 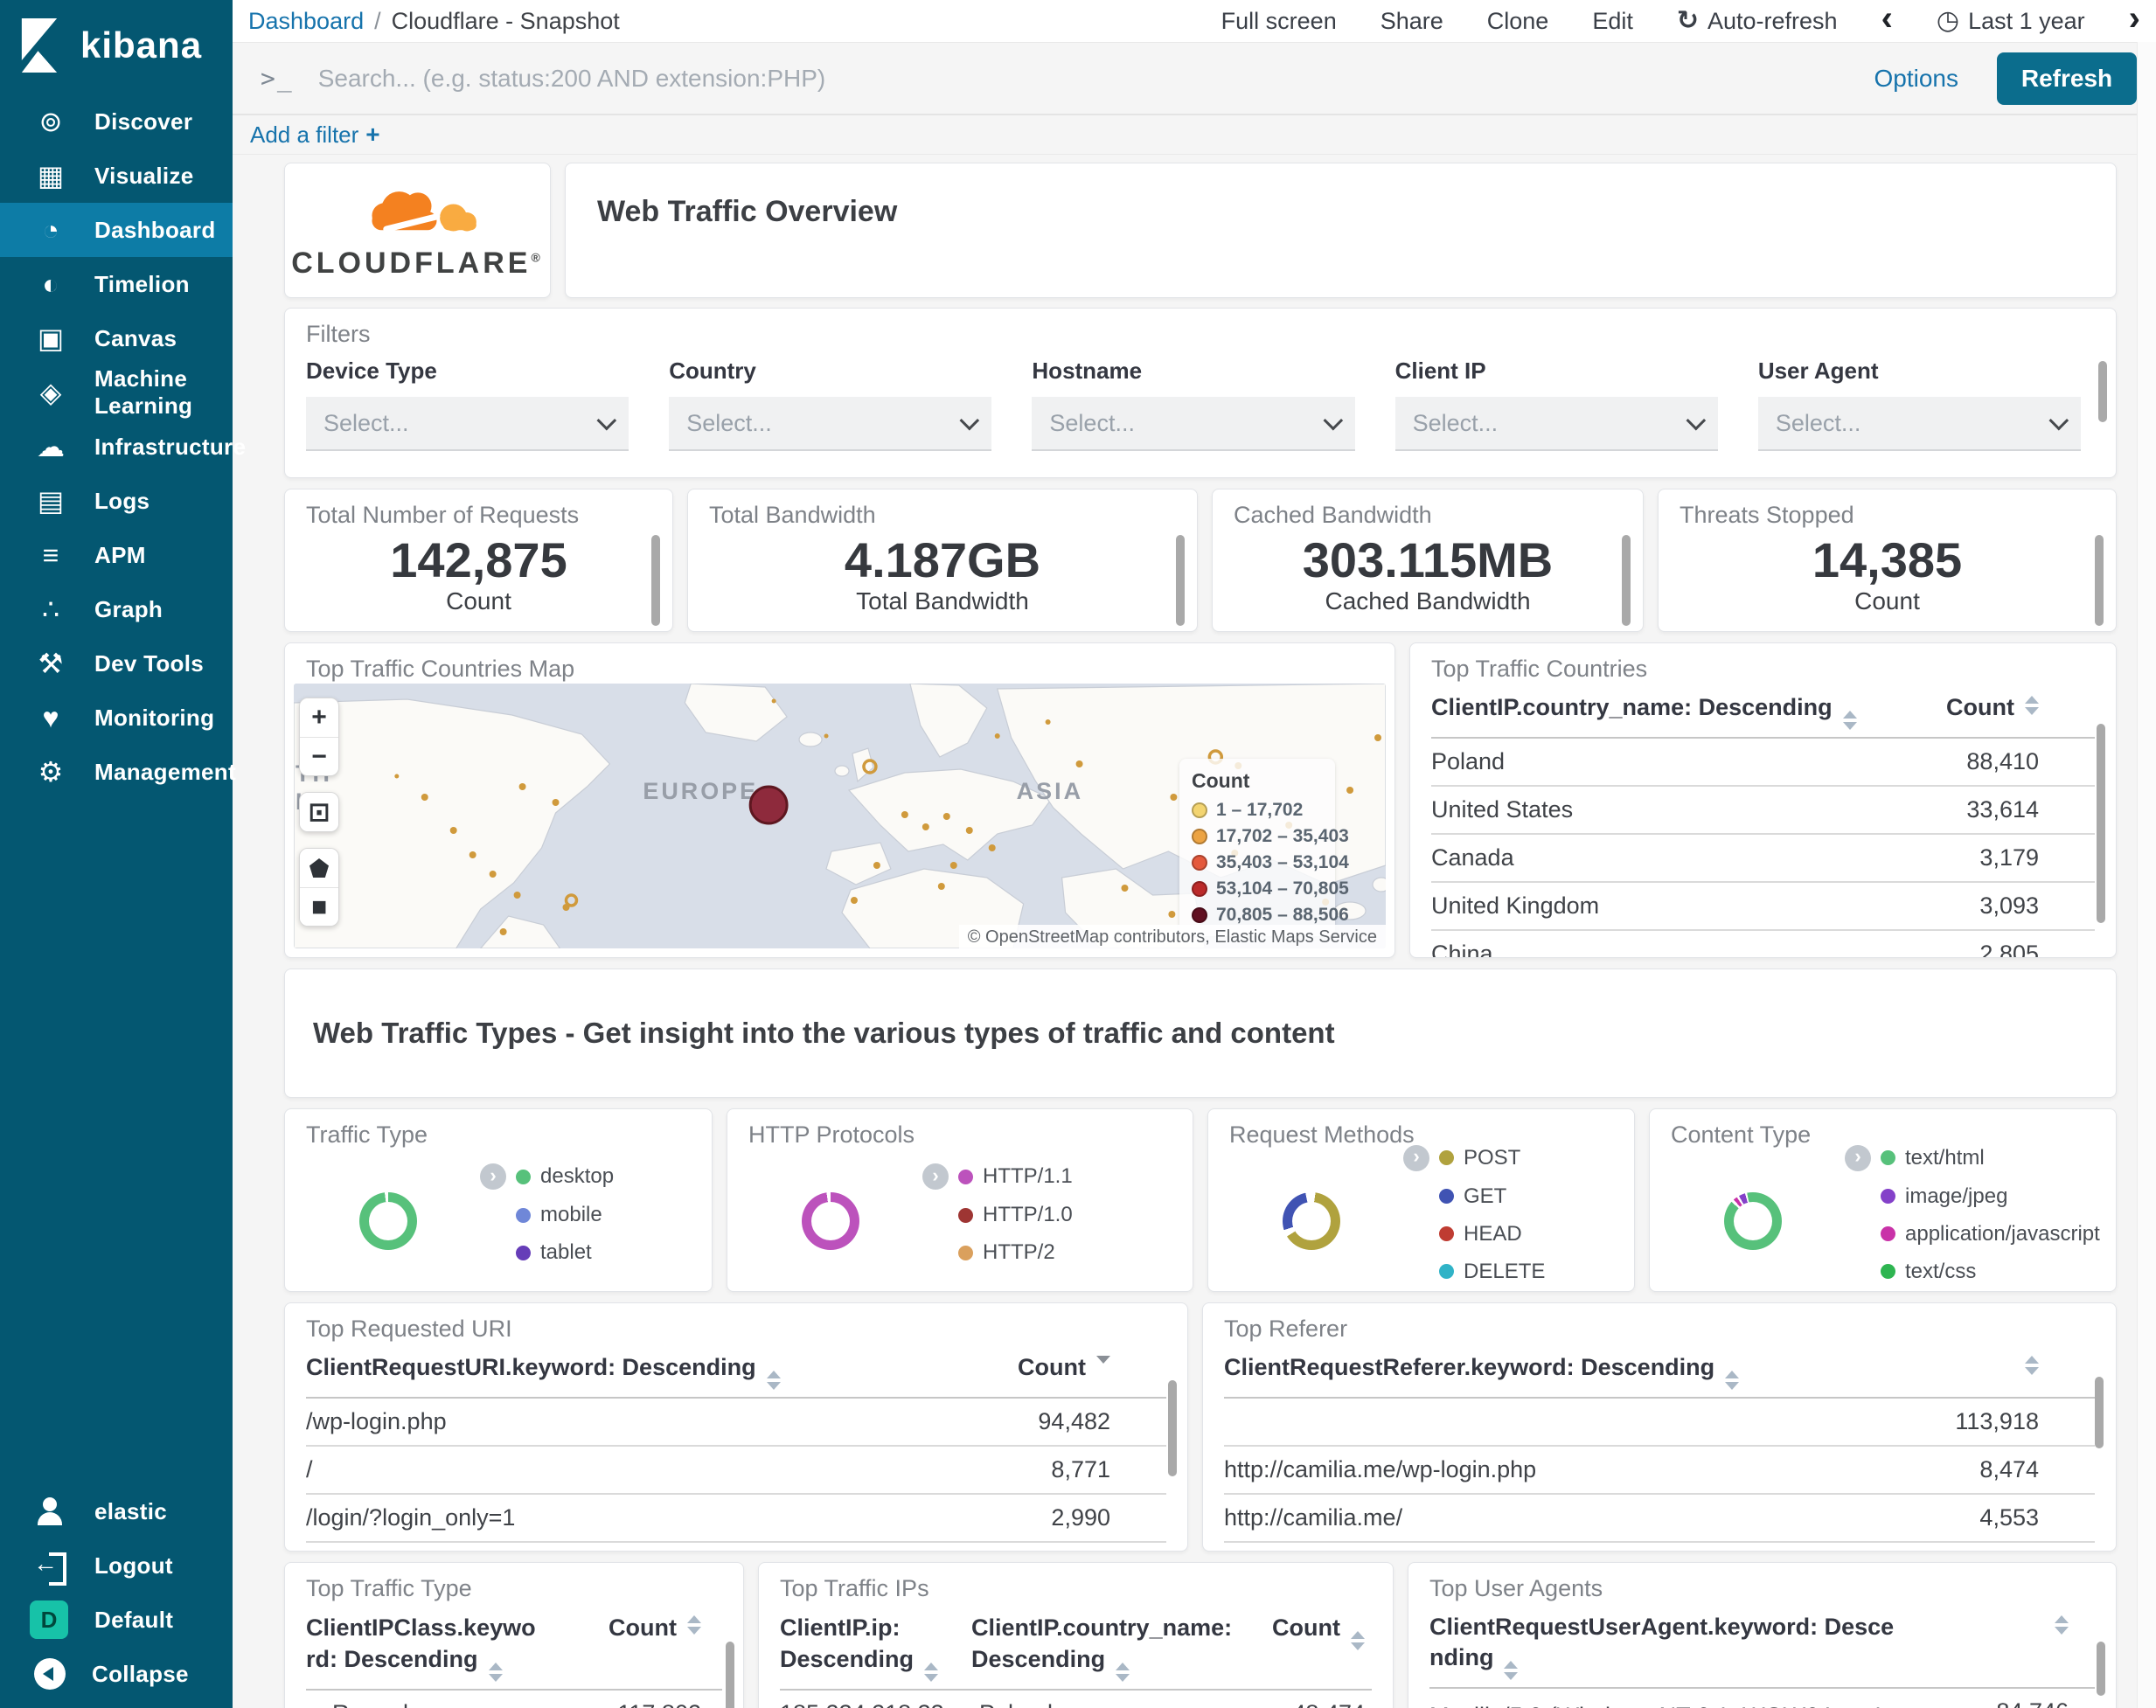 What do you see at coordinates (116, 663) in the screenshot?
I see `sidebar-item-dev-tools: ⚒ Dev Tools` at bounding box center [116, 663].